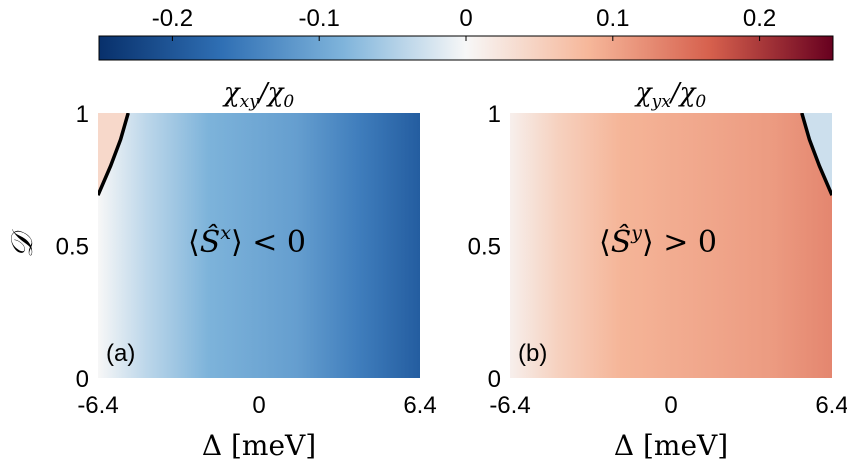  I want to click on panel-a-title: χxy/χ0, so click(258, 95).